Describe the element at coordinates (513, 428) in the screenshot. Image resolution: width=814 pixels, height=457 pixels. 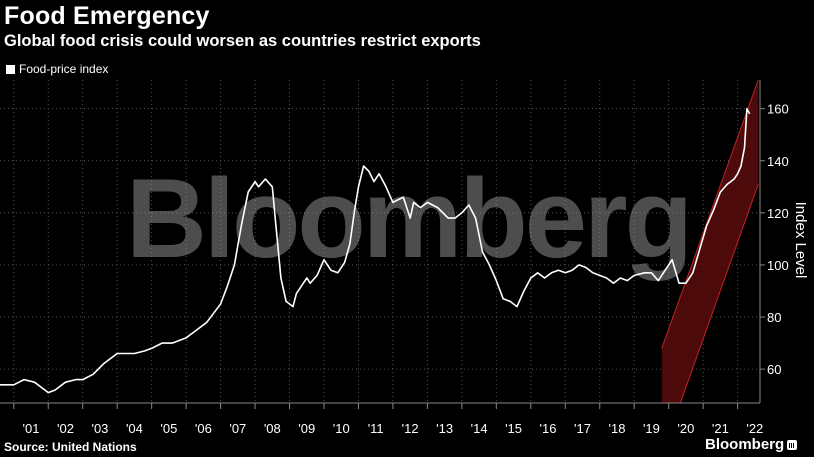
I see `x-tick-label: '15` at that location.